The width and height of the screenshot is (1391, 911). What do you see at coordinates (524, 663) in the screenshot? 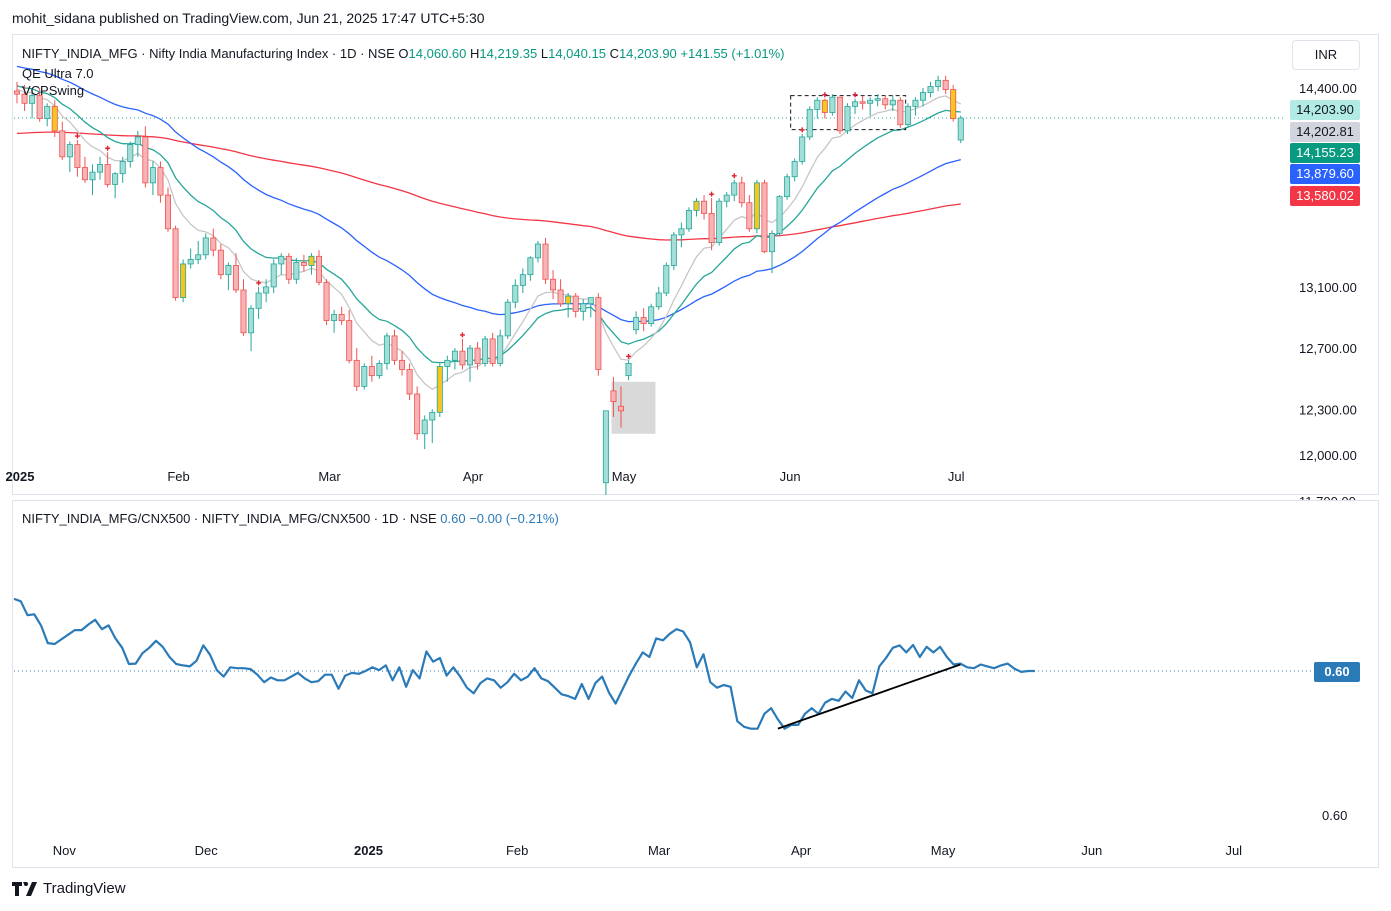
I see `ratio-line` at bounding box center [524, 663].